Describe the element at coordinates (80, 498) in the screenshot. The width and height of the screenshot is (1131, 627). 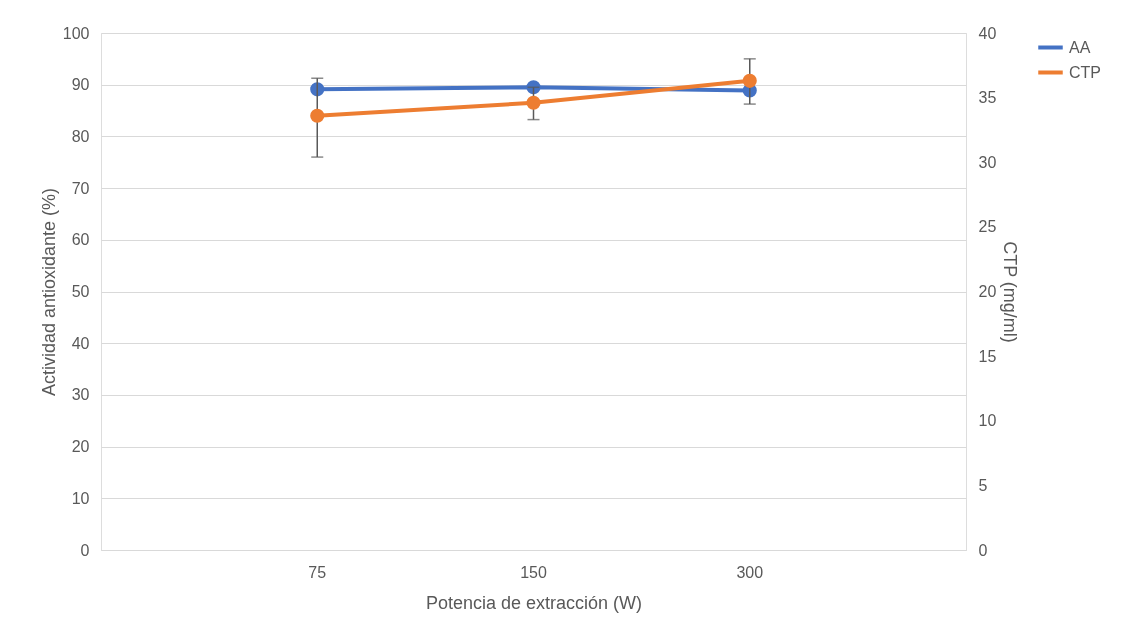
I see `y-tick-label: 10` at that location.